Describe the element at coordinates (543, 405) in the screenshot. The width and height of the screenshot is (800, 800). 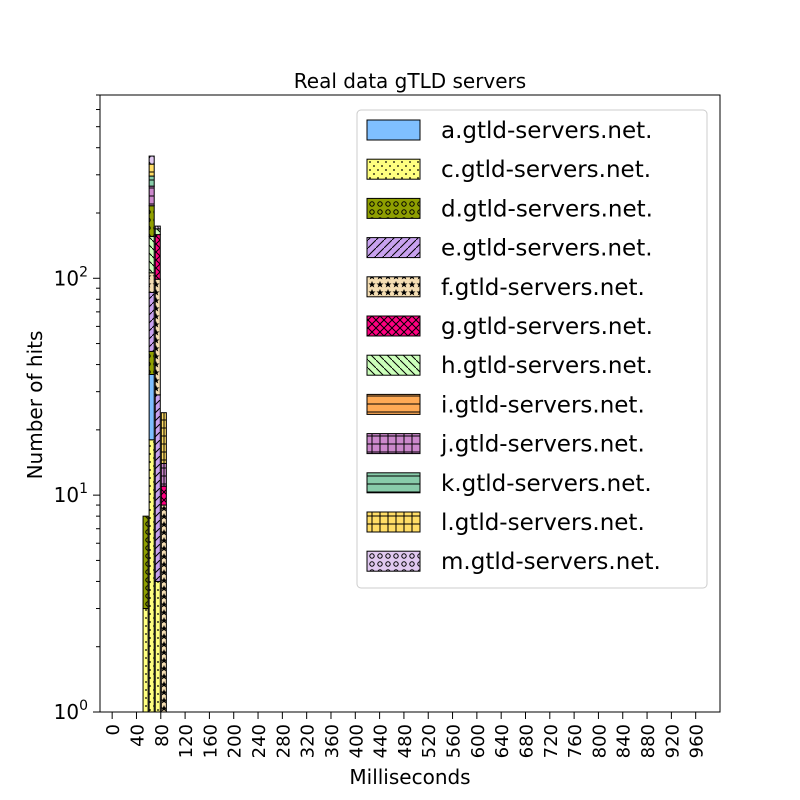
I see `legend-label: i.gtld-servers.net.` at that location.